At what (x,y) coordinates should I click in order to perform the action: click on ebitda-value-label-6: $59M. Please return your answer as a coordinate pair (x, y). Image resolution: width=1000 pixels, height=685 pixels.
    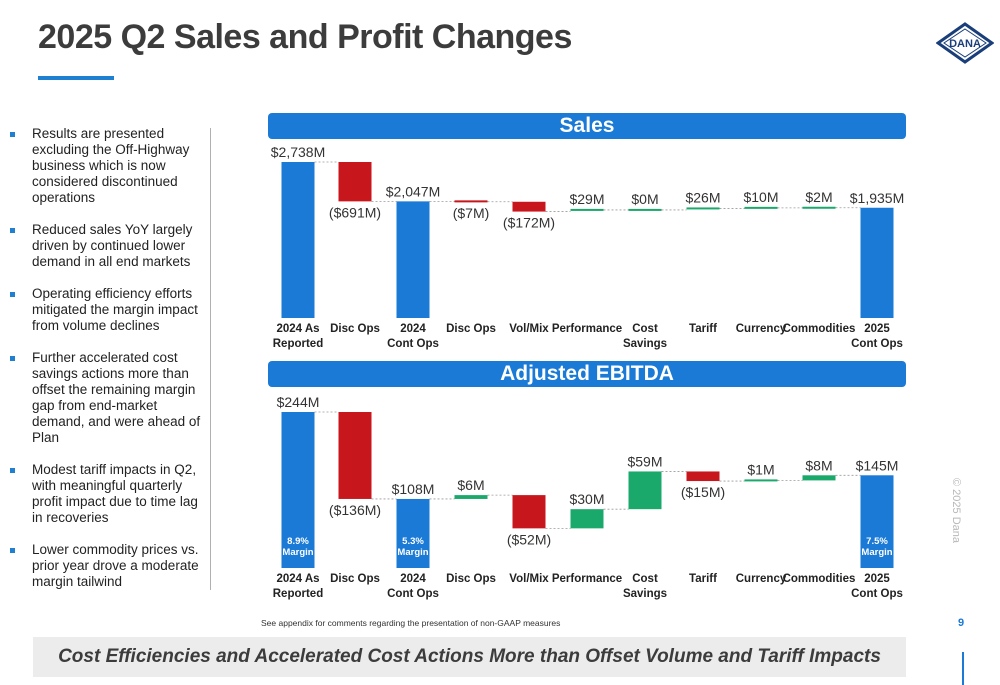
    Looking at the image, I should click on (644, 461).